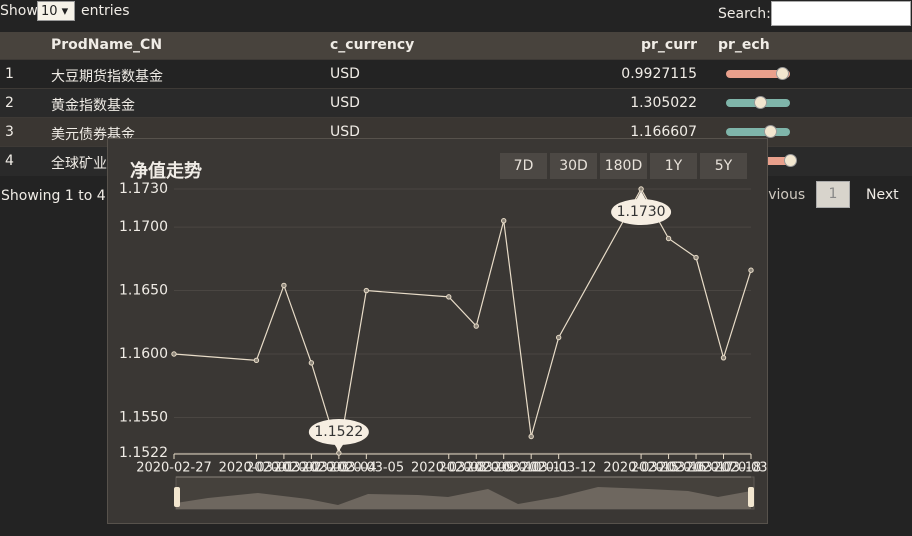  I want to click on y-tick-label: 1.1730, so click(143, 189).